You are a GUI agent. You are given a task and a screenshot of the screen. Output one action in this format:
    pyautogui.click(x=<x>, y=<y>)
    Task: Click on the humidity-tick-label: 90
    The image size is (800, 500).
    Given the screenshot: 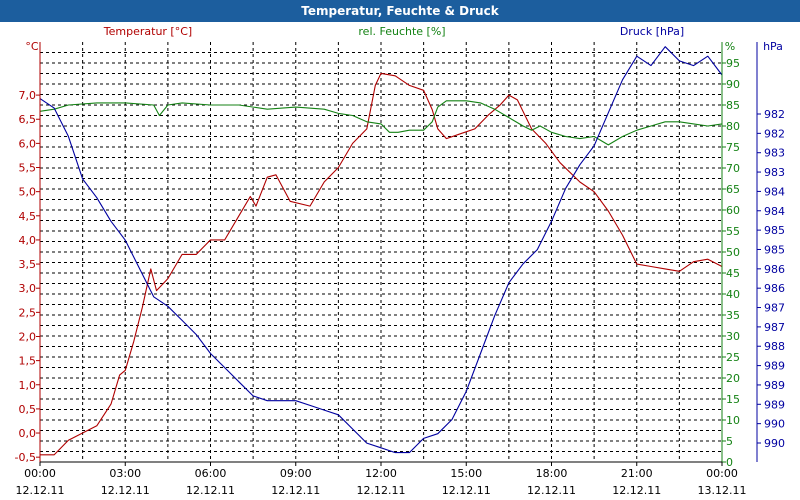 What is the action you would take?
    pyautogui.click(x=733, y=84)
    